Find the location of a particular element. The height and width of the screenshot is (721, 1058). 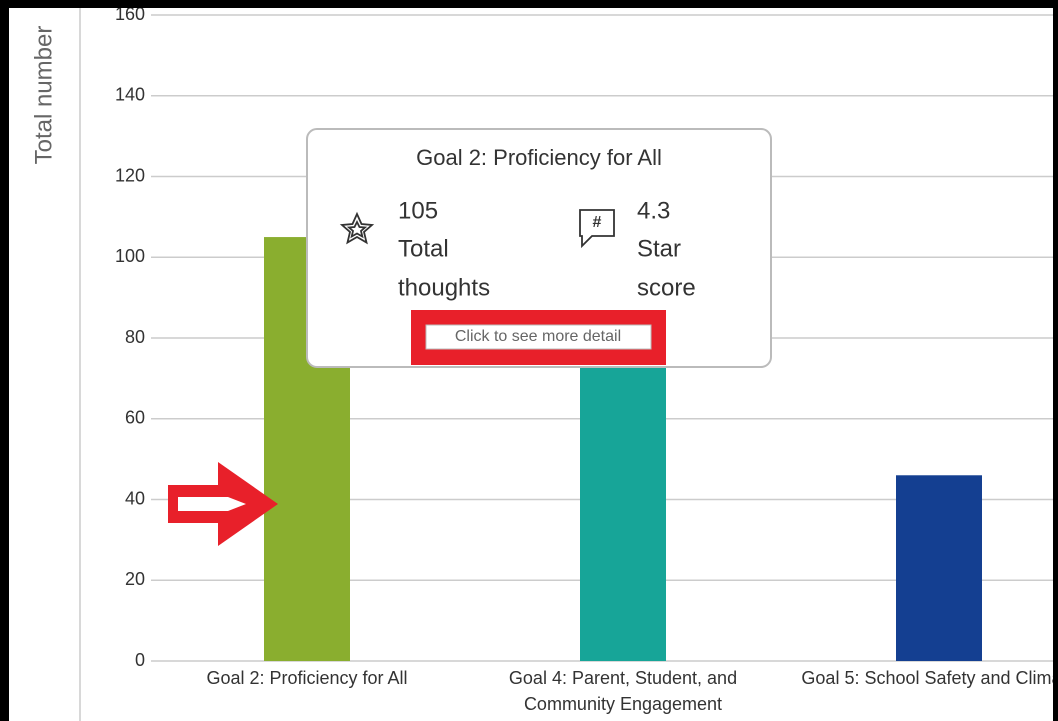

stat-label: score is located at coordinates (666, 287).